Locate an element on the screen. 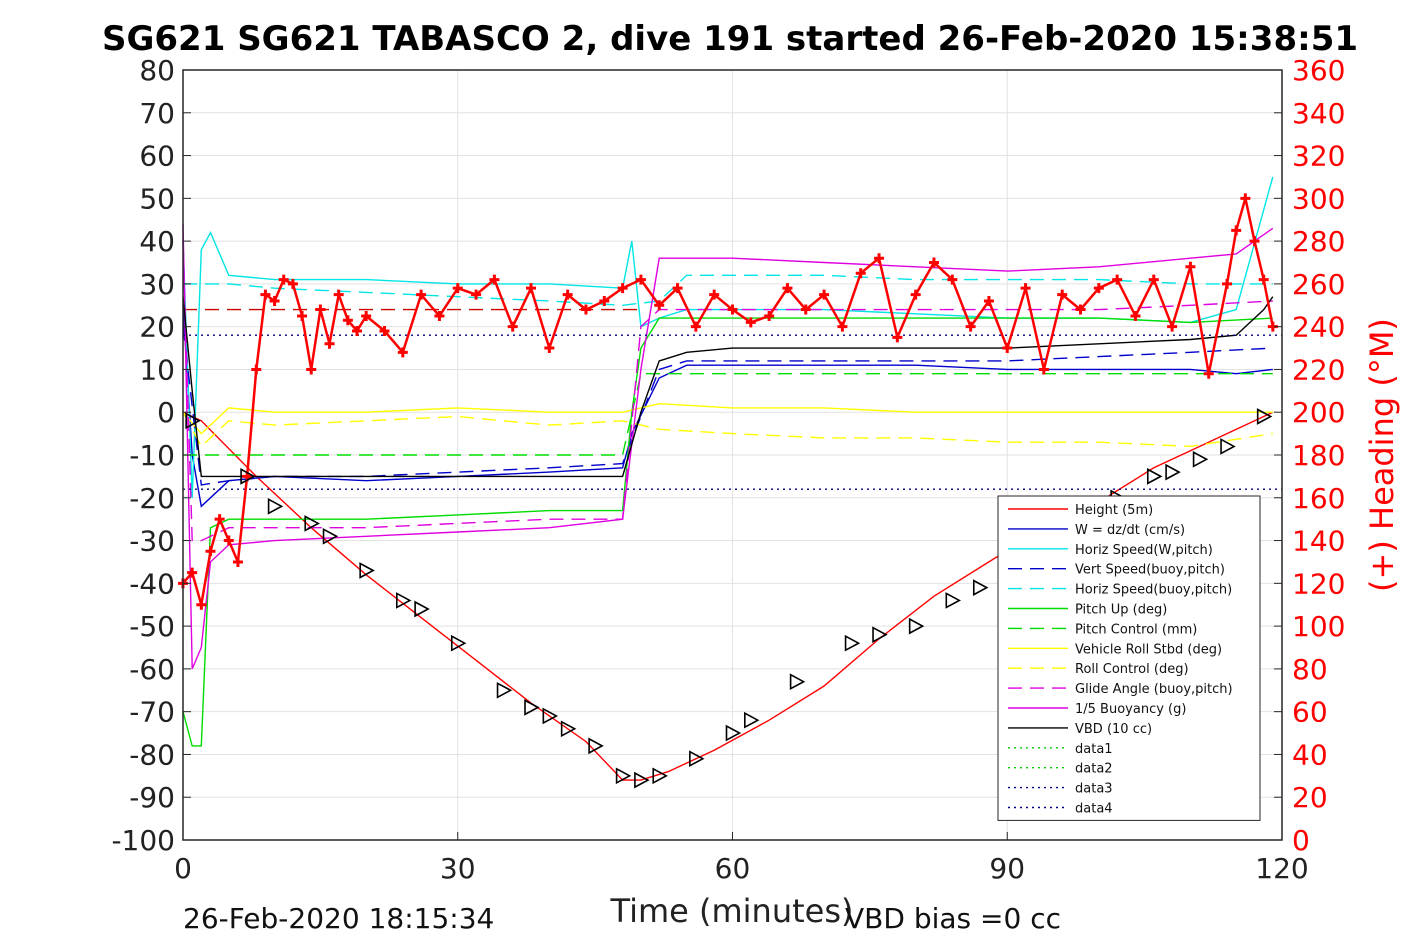 This screenshot has width=1417, height=945. xtick-label: 120 is located at coordinates (1281, 868).